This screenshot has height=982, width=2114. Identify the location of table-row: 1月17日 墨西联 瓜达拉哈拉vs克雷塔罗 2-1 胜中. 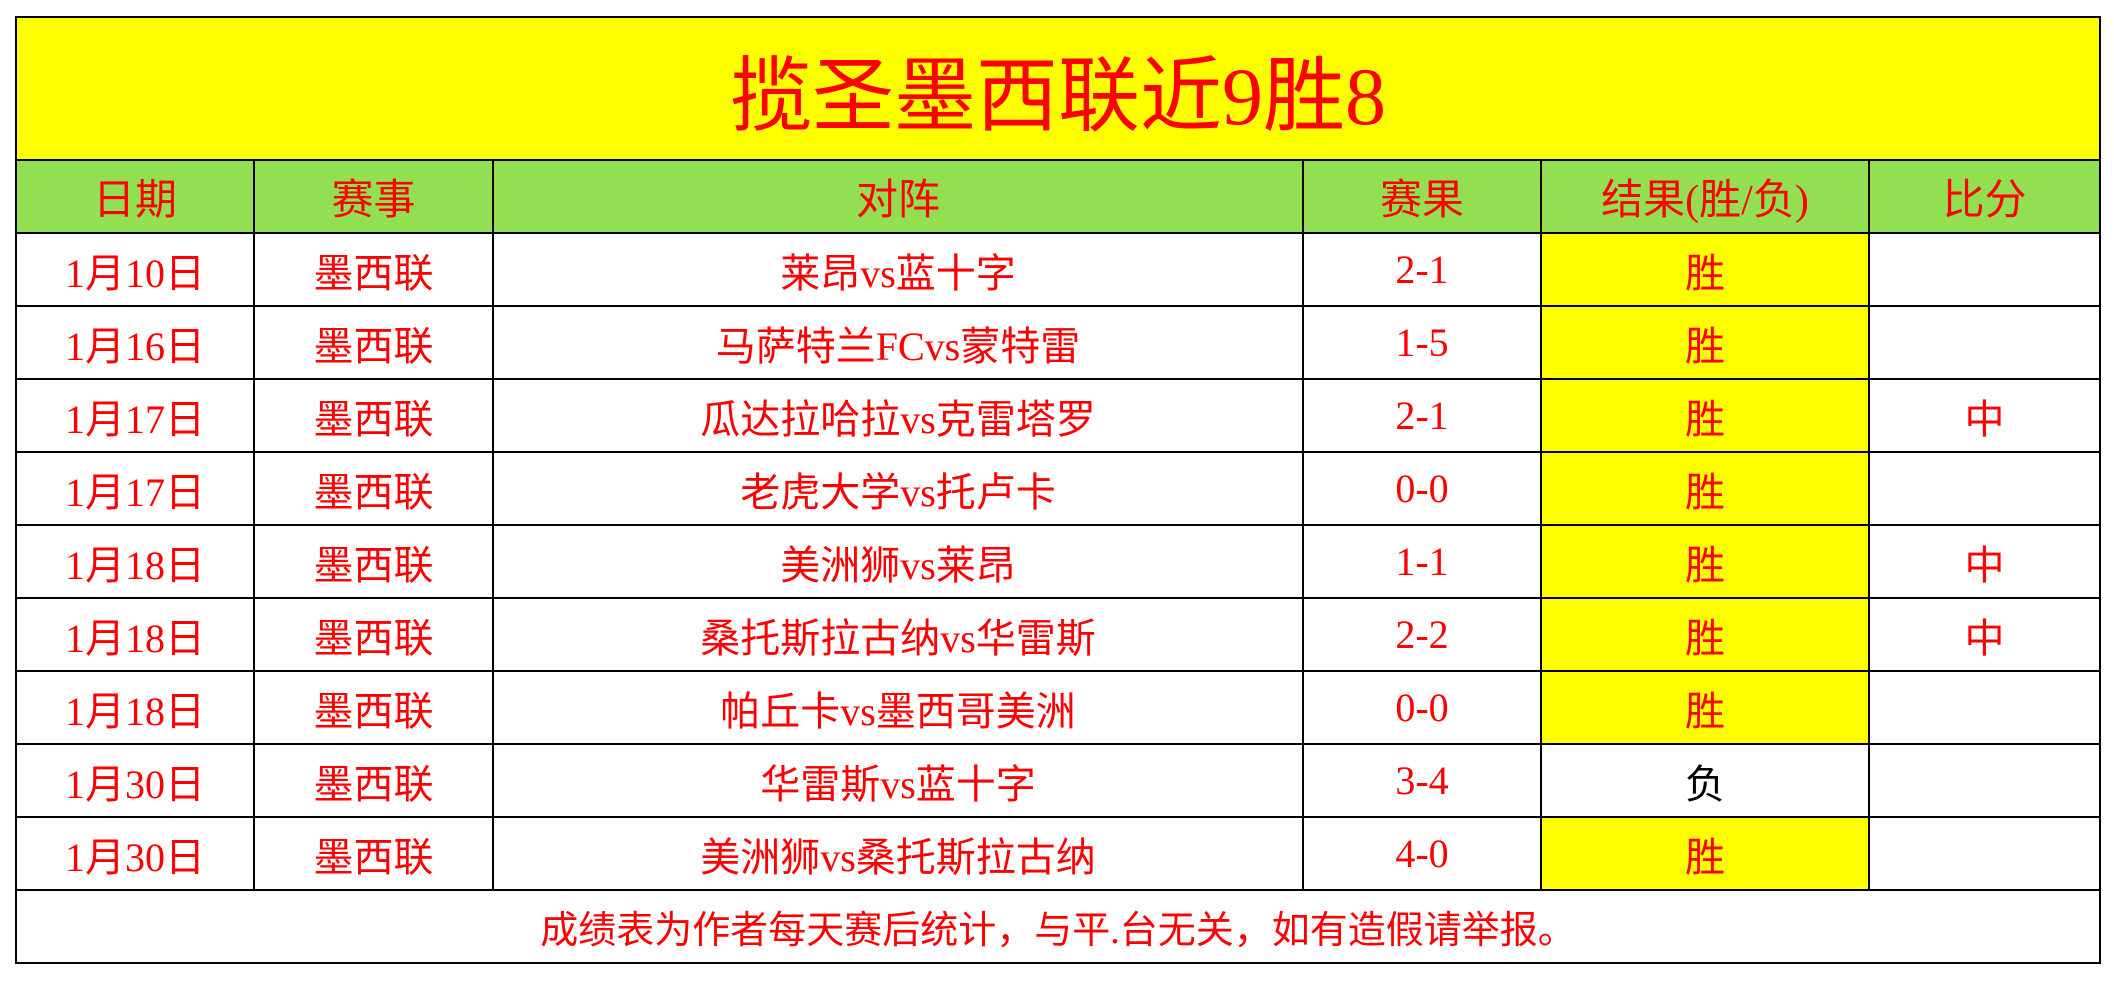
(1058, 415).